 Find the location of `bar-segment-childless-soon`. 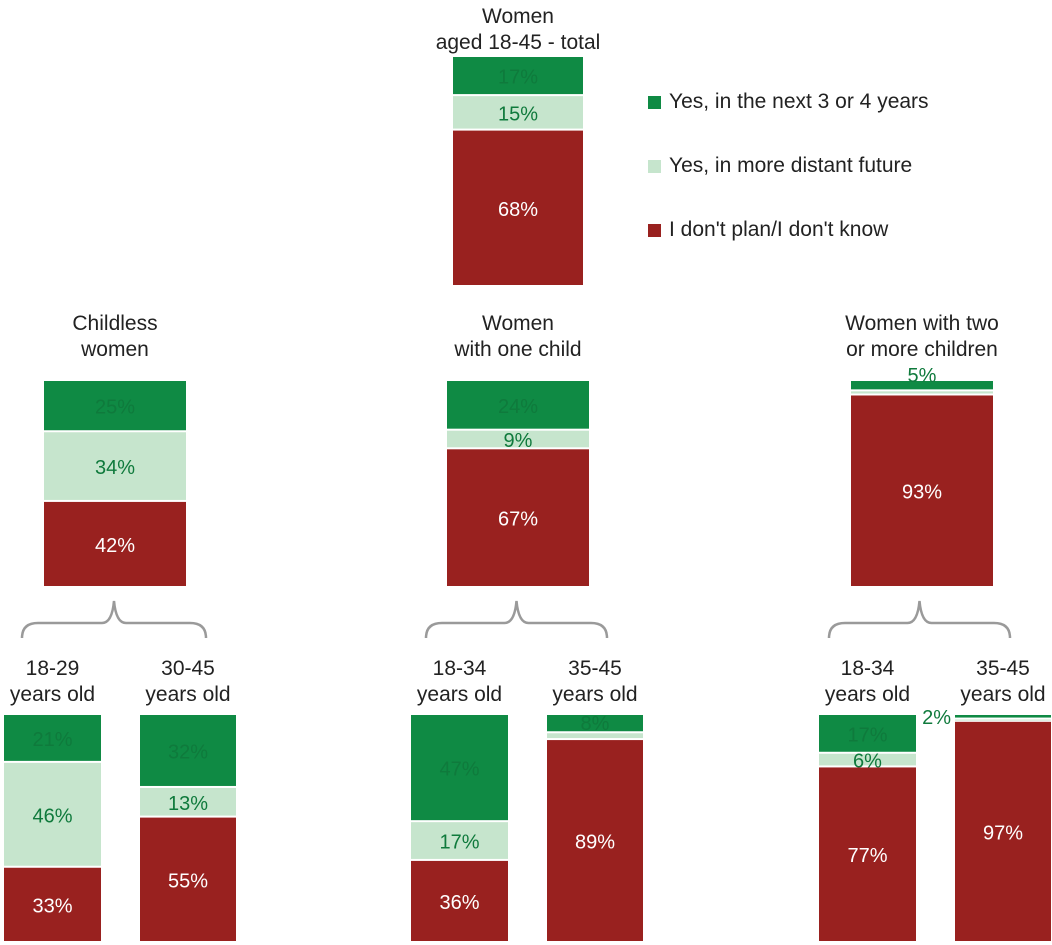

bar-segment-childless-soon is located at coordinates (115, 406).